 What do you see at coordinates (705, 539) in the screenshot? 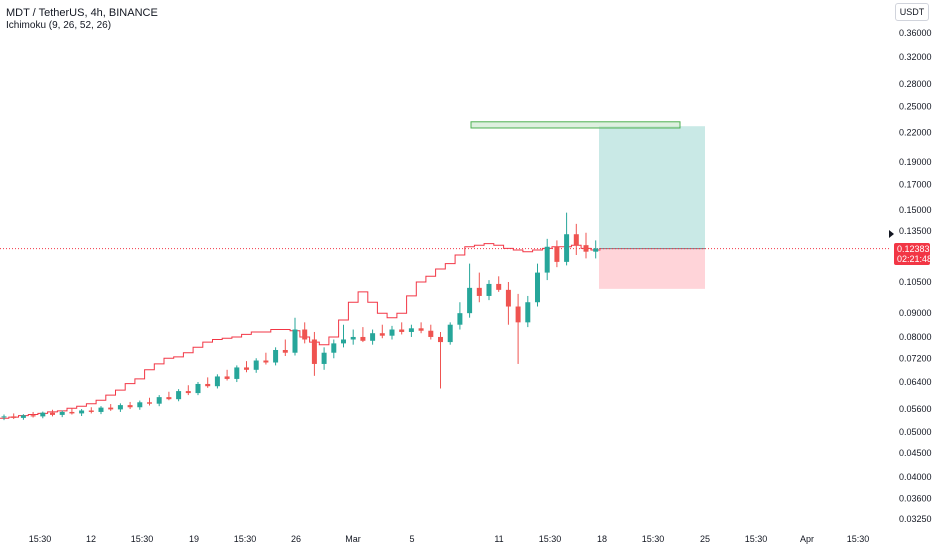
I see `time-tick-label: 25` at bounding box center [705, 539].